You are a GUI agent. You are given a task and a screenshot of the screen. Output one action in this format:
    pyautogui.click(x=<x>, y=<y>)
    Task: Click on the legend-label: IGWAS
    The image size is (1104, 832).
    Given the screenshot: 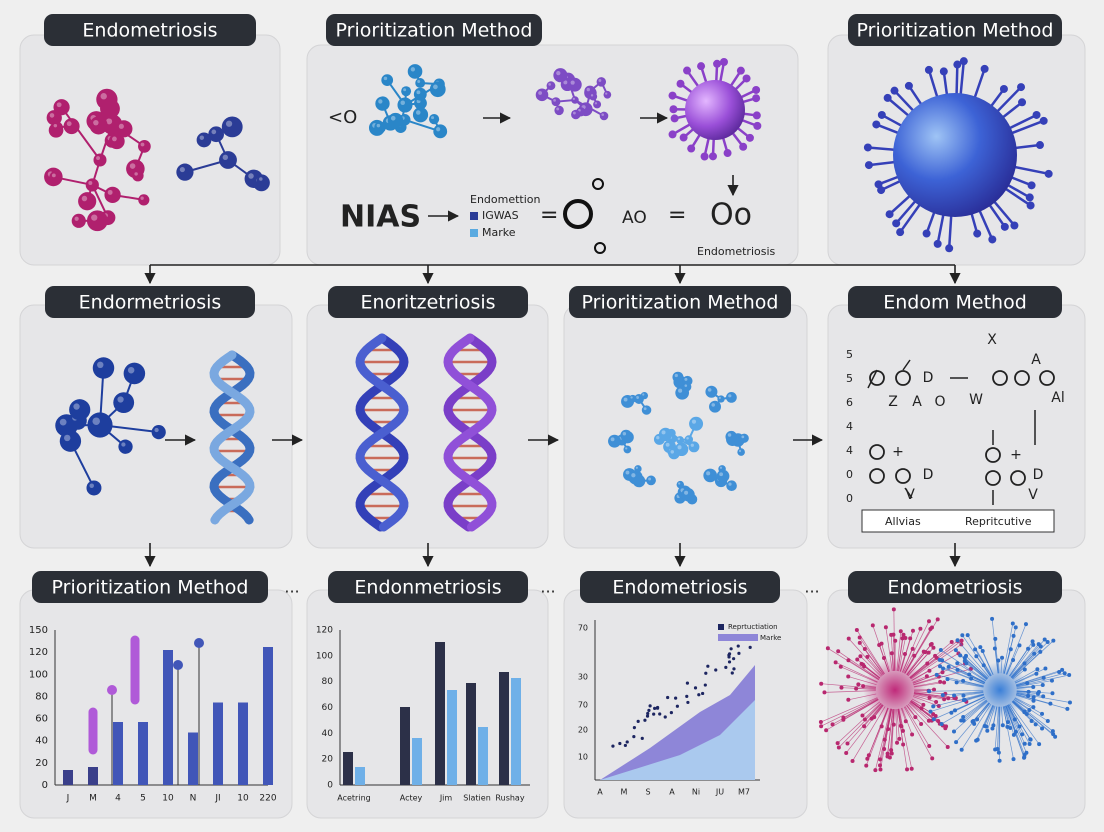 What is the action you would take?
    pyautogui.click(x=500, y=215)
    